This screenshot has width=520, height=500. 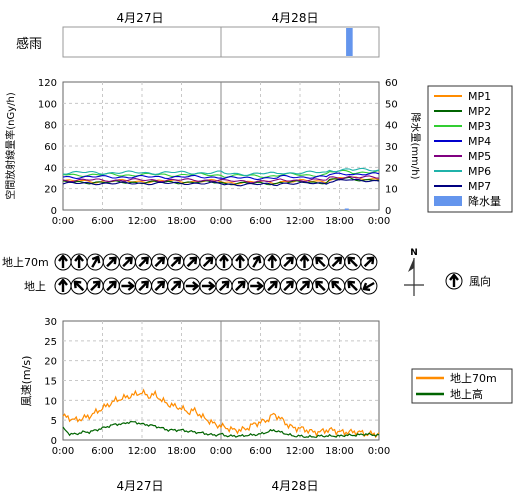 I want to click on y-tick-label: 30, so click(x=50, y=322).